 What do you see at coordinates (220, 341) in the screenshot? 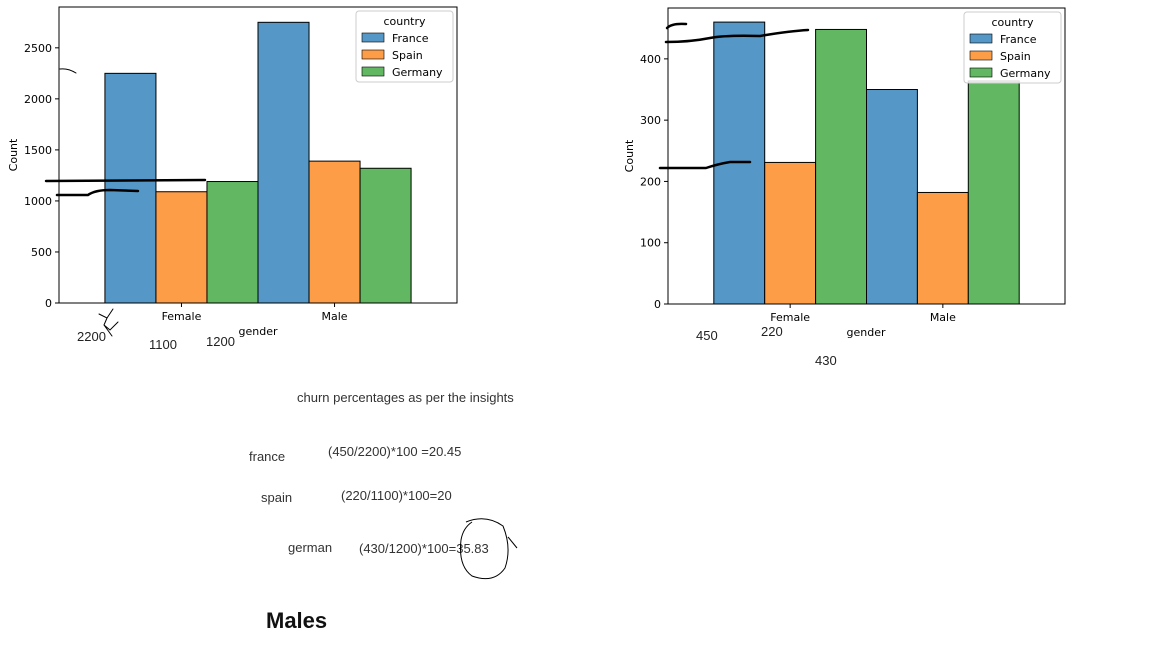
I see `annotation-germany-total: 1200` at bounding box center [220, 341].